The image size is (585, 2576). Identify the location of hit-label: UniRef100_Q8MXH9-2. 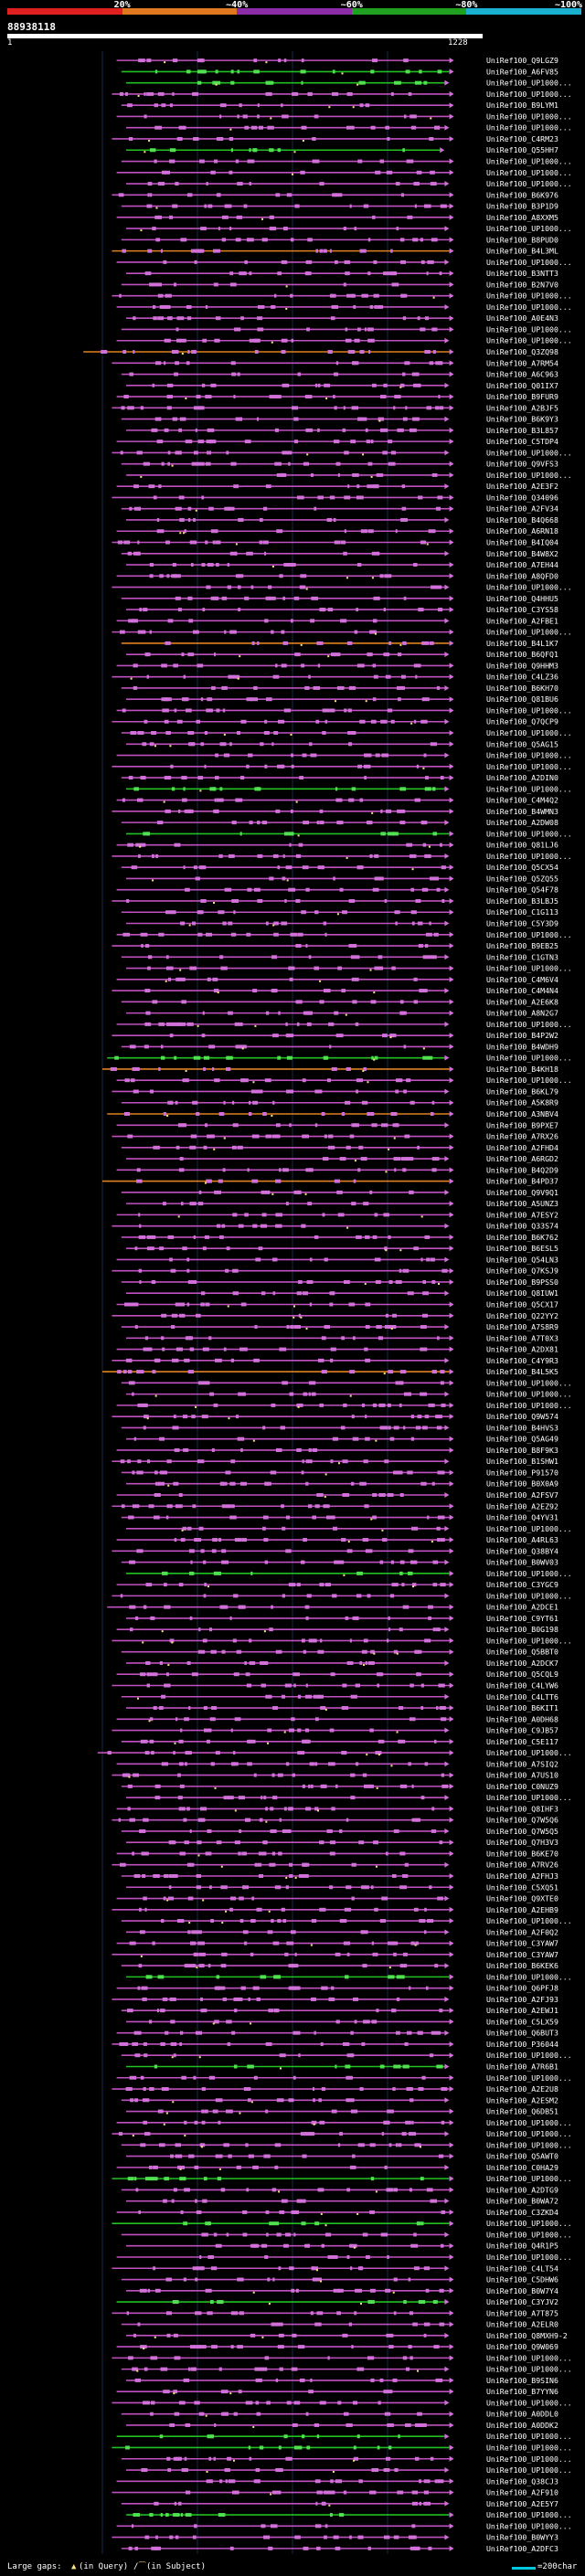
(527, 2335).